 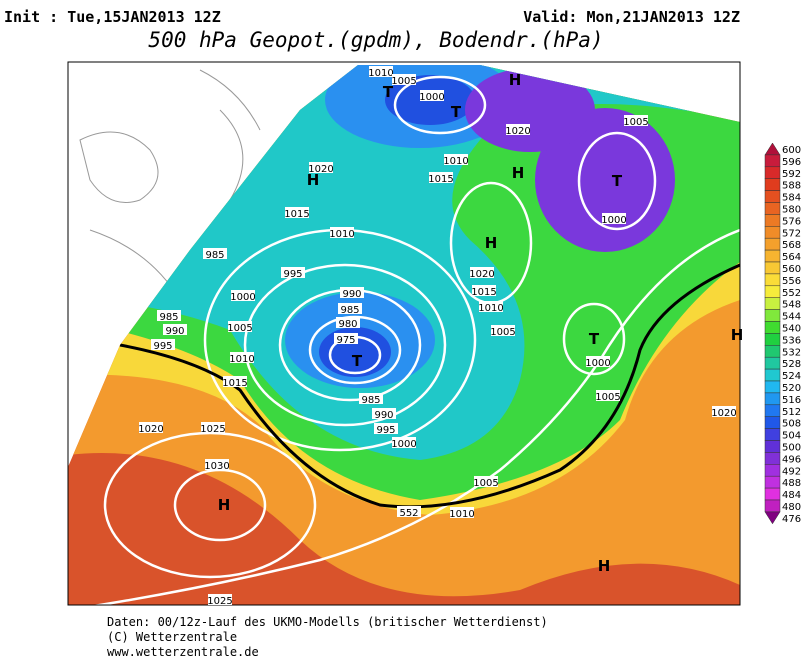 What do you see at coordinates (791, 340) in the screenshot?
I see `legend-label: 536` at bounding box center [791, 340].